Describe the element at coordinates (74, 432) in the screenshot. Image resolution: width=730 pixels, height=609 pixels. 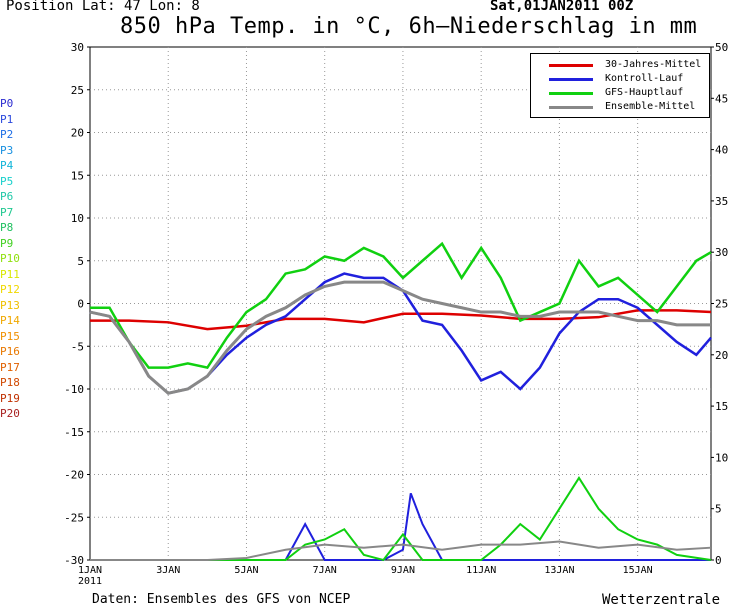
I see `y-left-tick-label: -15` at that location.